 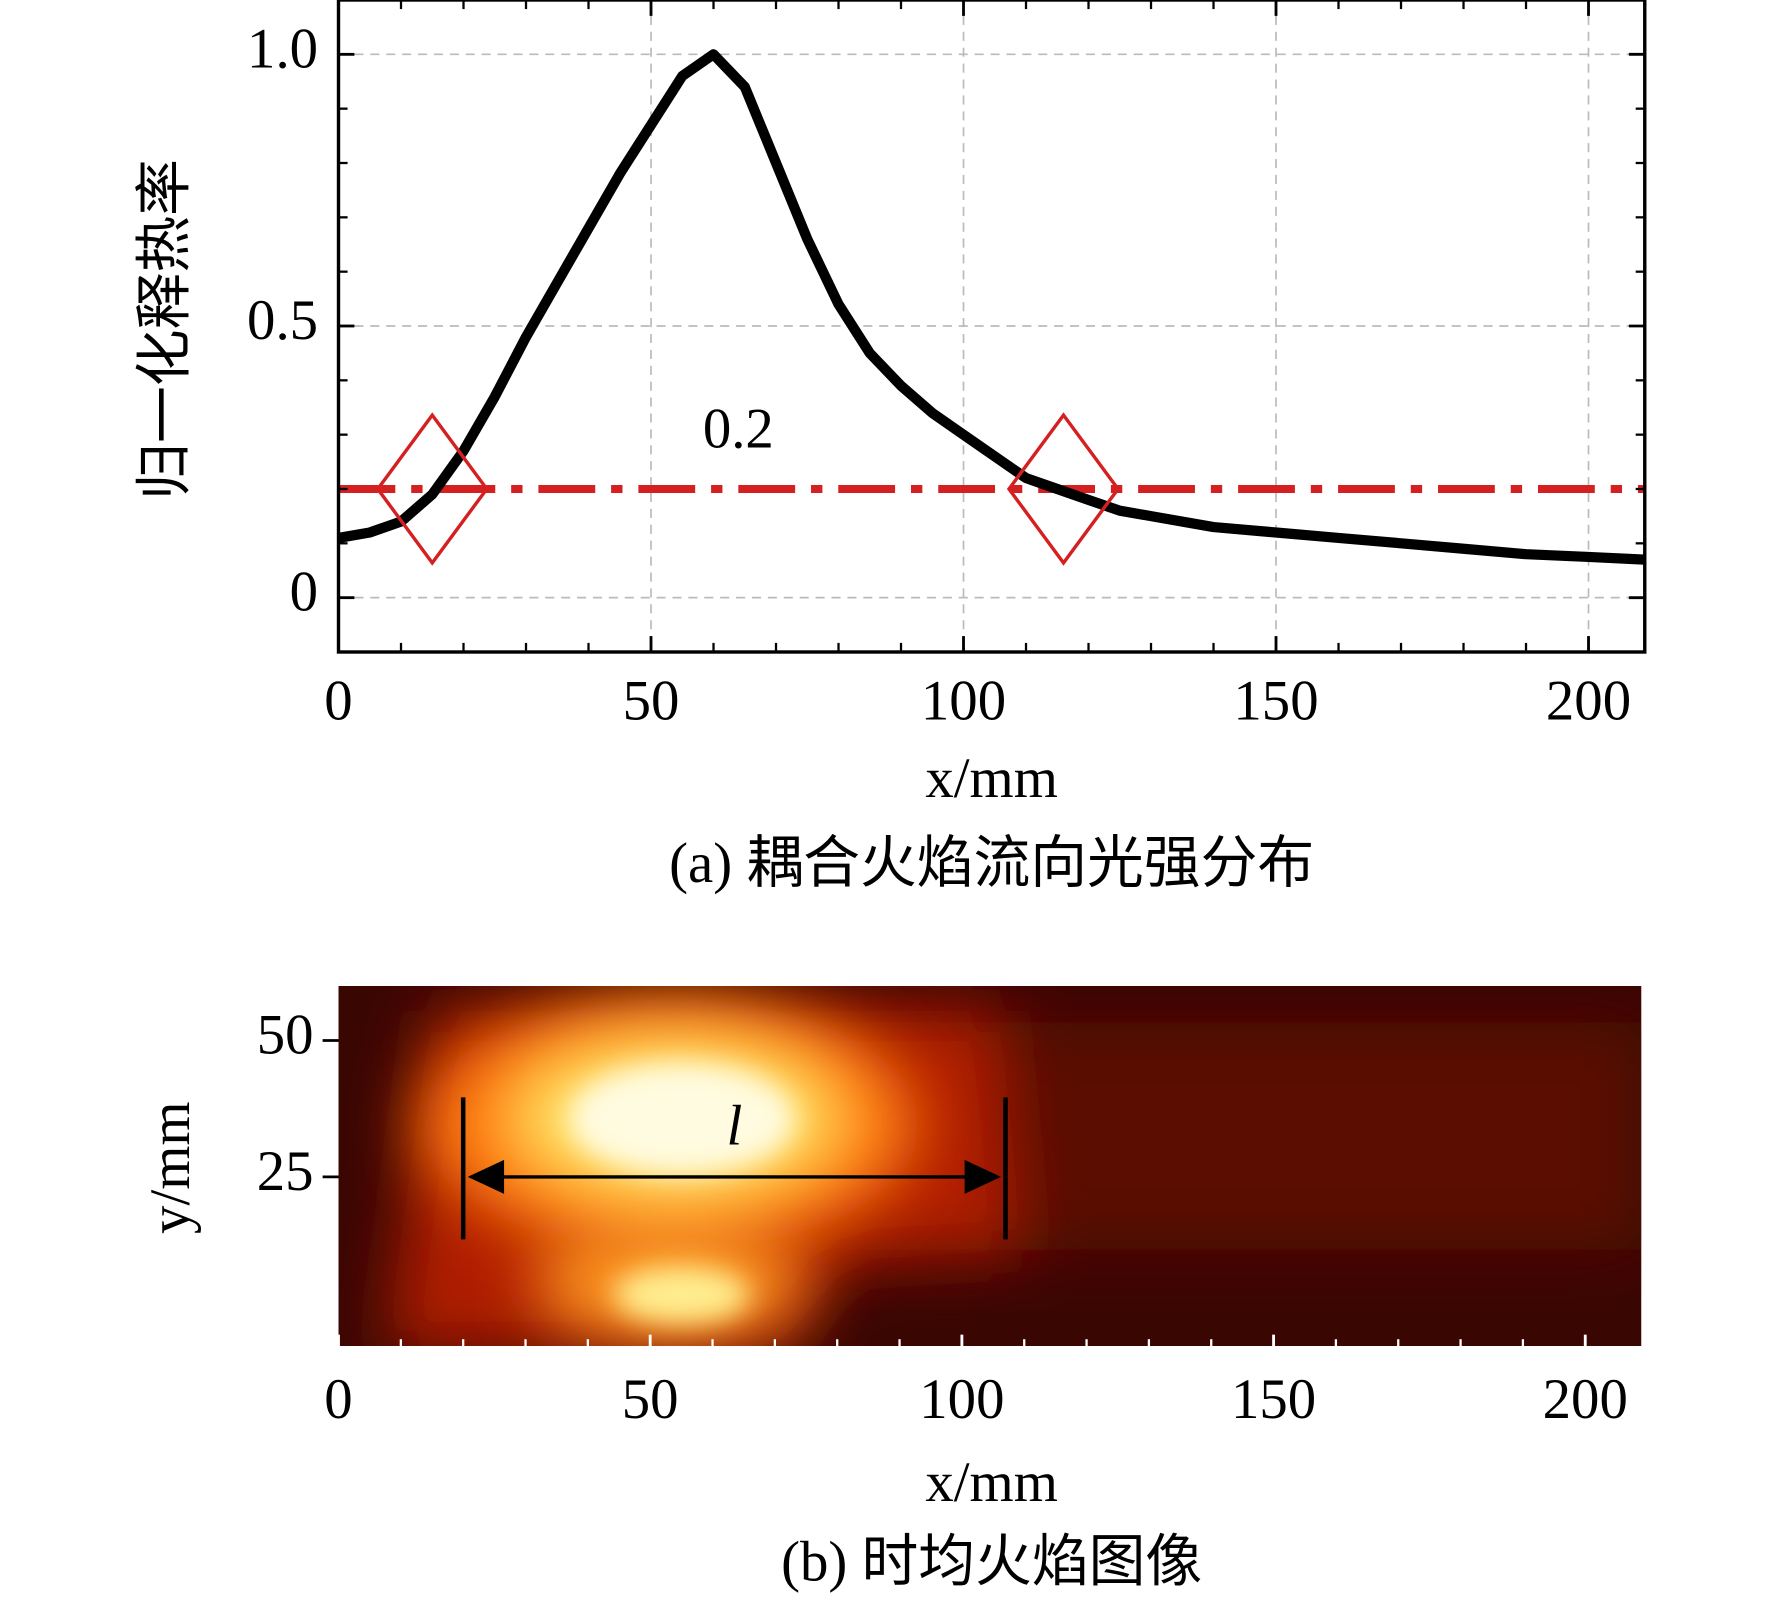 I want to click on caption: (b) 时均火焰图像, so click(x=991, y=1562).